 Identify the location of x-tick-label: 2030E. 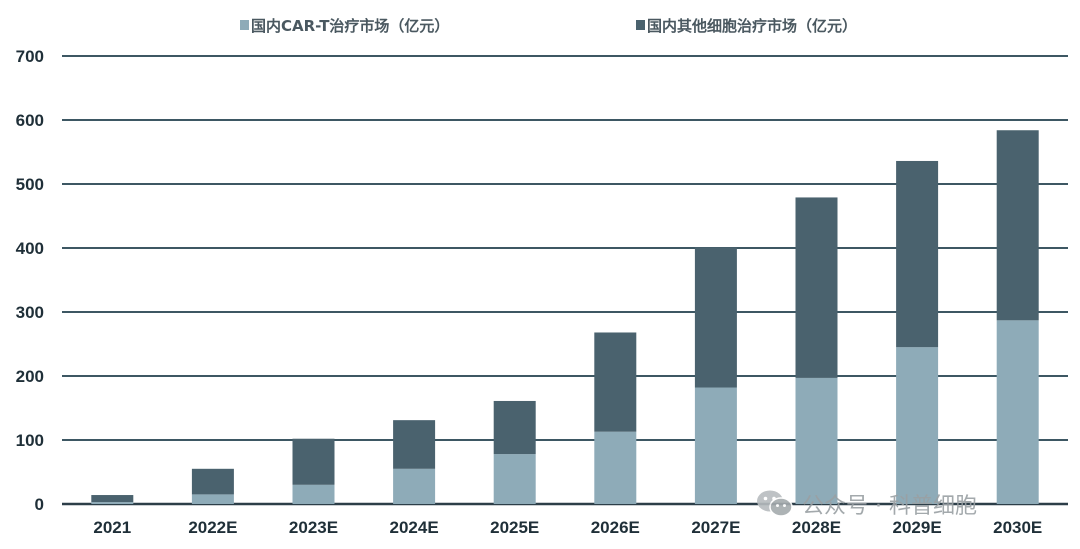
(1017, 527).